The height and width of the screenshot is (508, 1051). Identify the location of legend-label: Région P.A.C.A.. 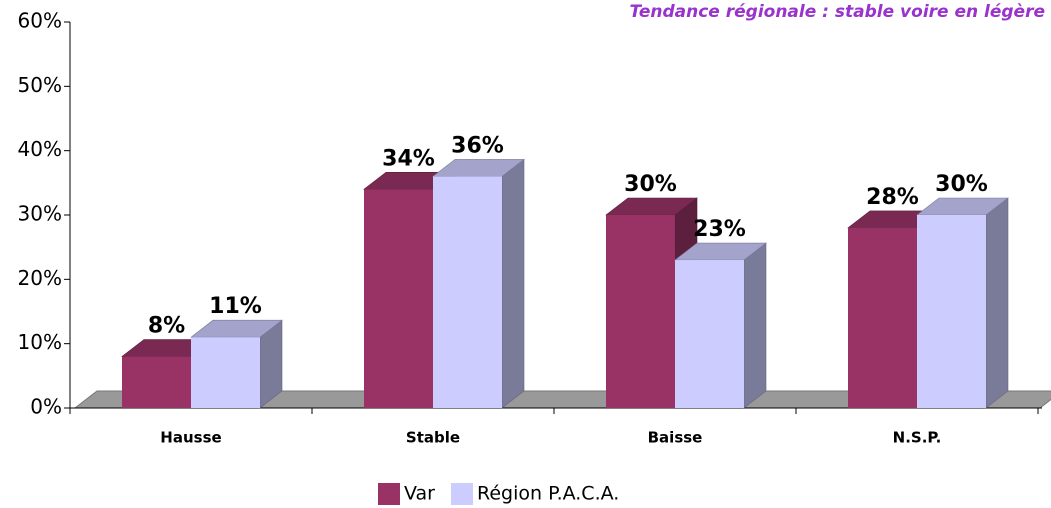
(548, 494).